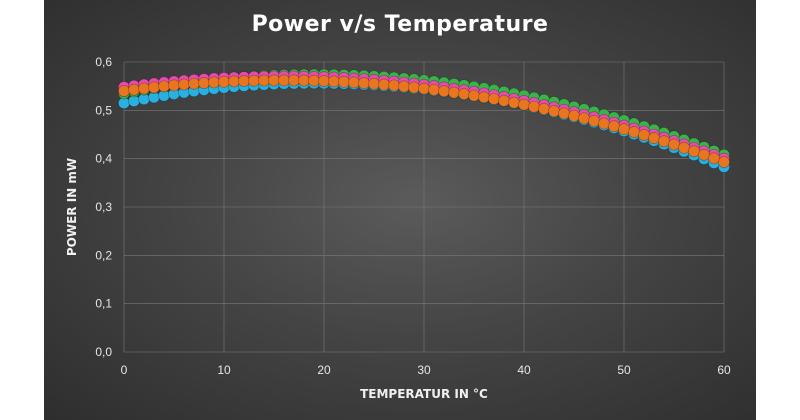 The height and width of the screenshot is (420, 800). I want to click on x-tick-label: 60, so click(724, 370).